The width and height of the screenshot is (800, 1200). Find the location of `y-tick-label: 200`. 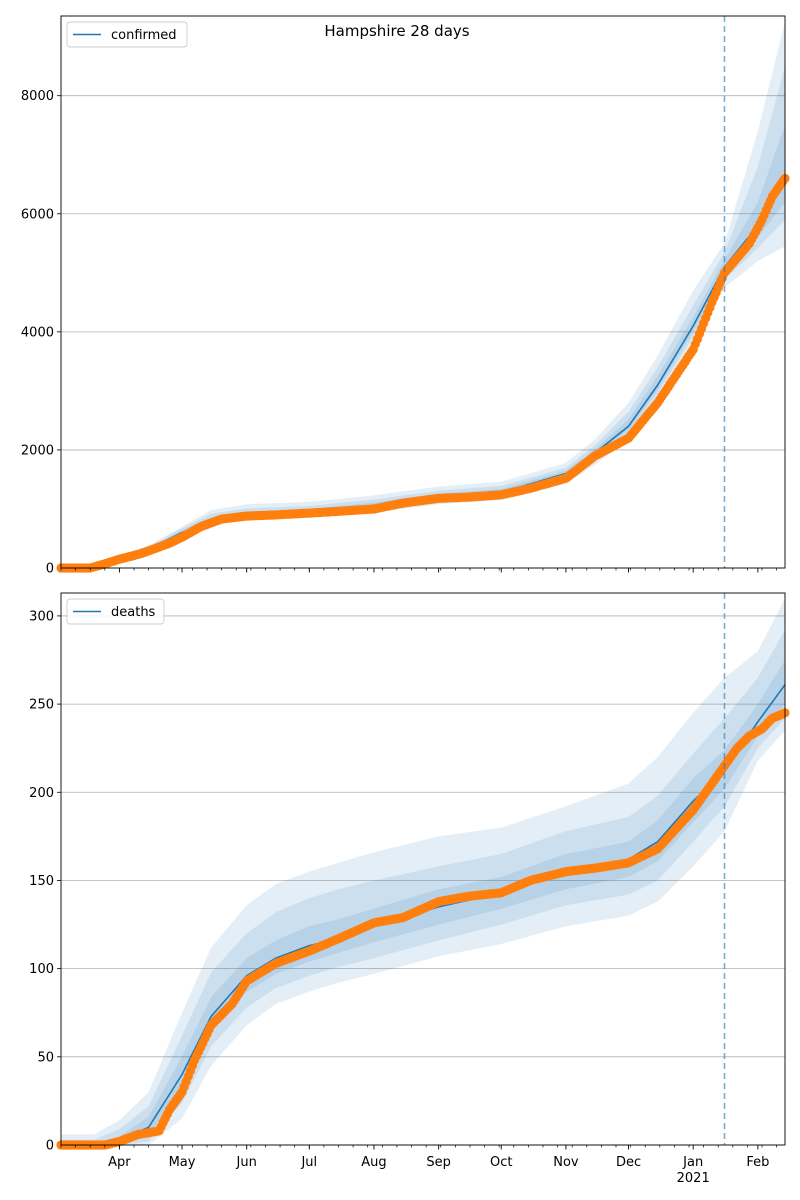

y-tick-label: 200 is located at coordinates (41, 793).